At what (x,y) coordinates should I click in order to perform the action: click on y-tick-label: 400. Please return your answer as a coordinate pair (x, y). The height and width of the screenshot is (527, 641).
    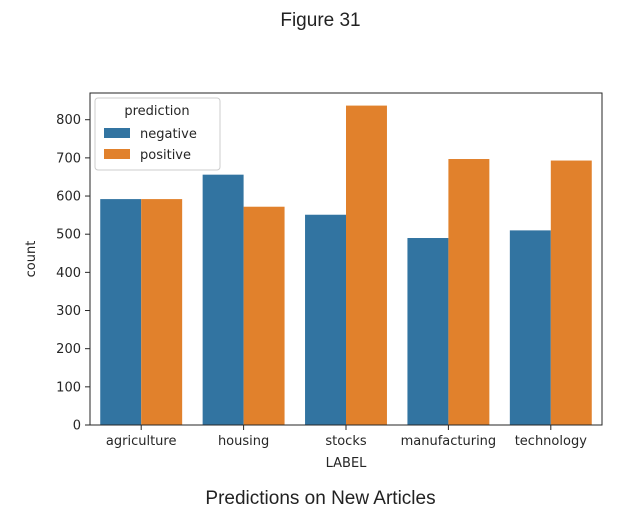
    Looking at the image, I should click on (68, 273).